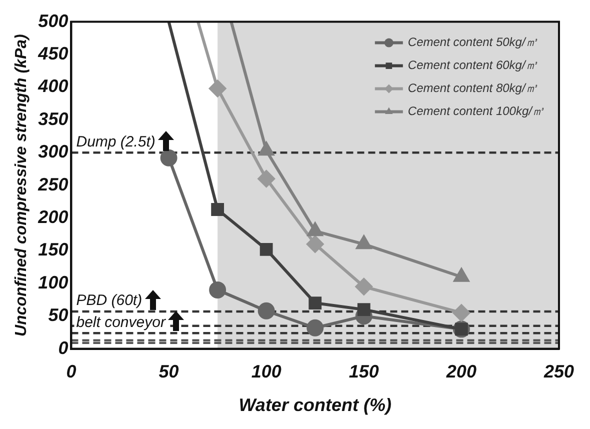  Describe the element at coordinates (53, 250) in the screenshot. I see `y-tick-label: 150` at that location.